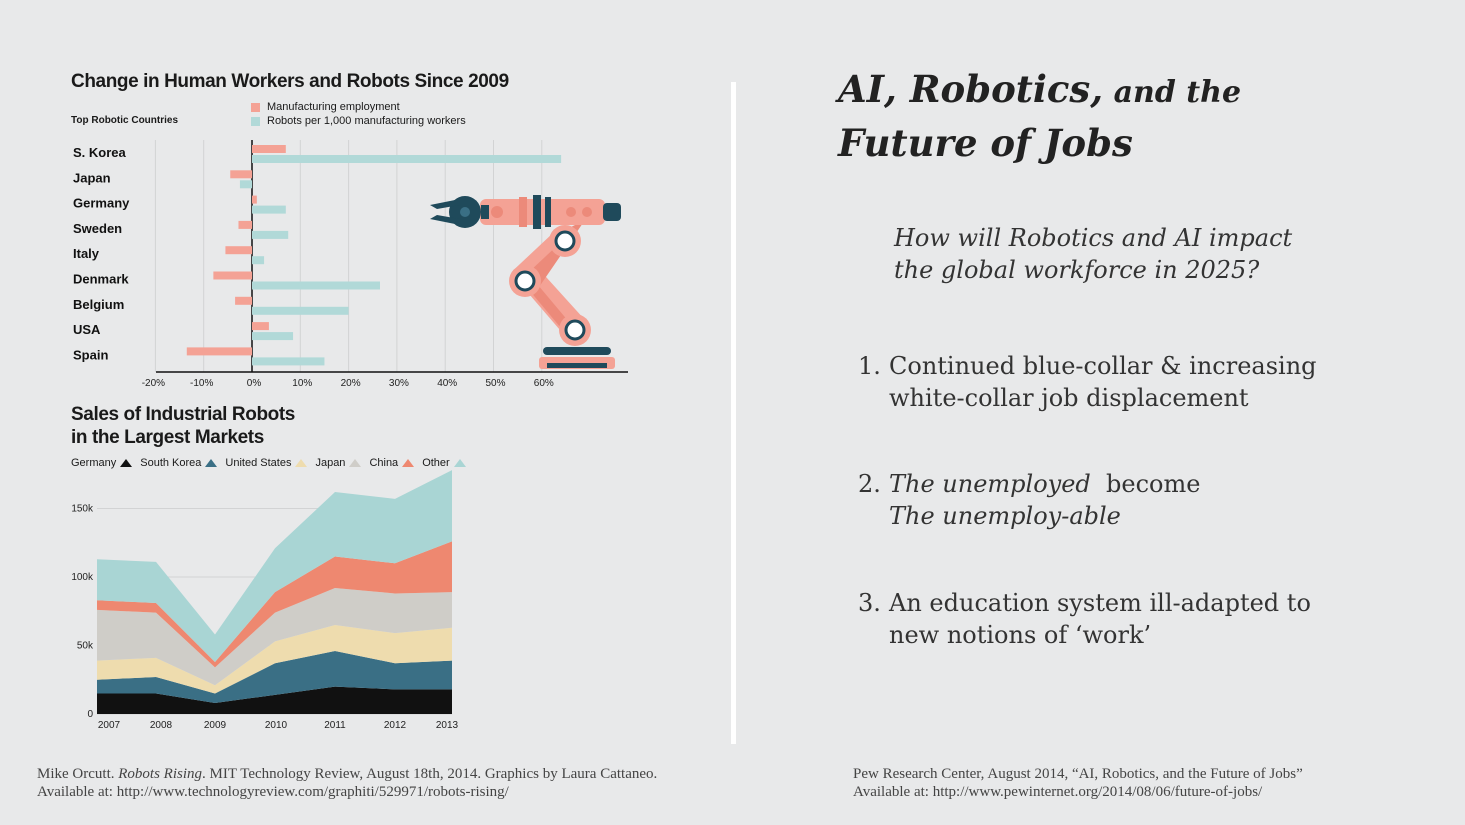 This screenshot has height=825, width=1465. Describe the element at coordinates (366, 121) in the screenshot. I see `legend-label-robots: Robots per 1,000 manufacturing workers` at that location.